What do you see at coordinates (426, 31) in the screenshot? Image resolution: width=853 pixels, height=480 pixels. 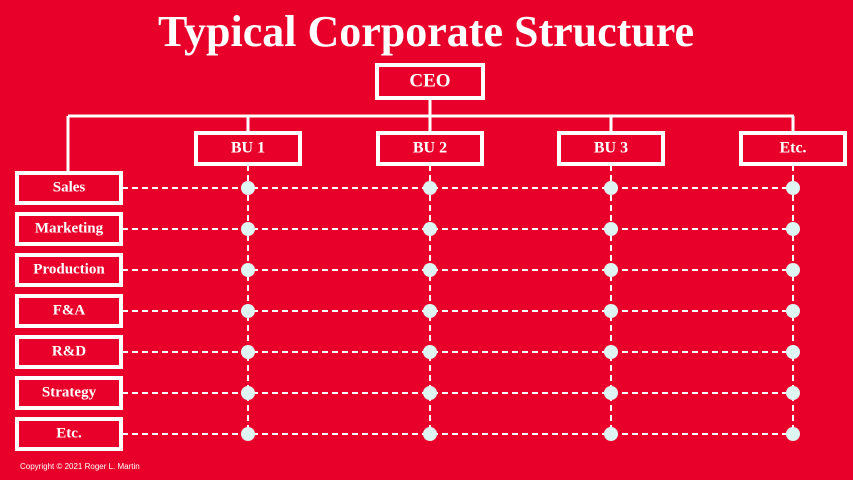 I see `title: Typical Corporate Structure` at bounding box center [426, 31].